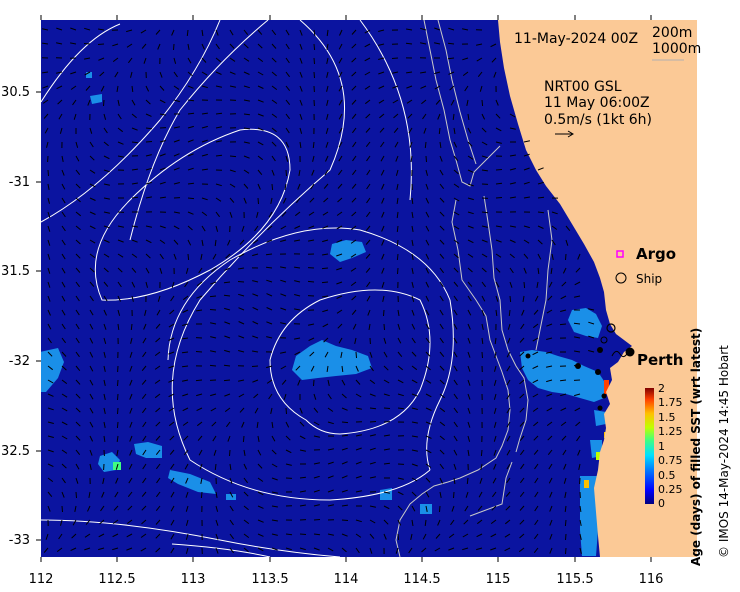  Describe the element at coordinates (421, 579) in the screenshot. I see `x-tick: 114.5` at that location.